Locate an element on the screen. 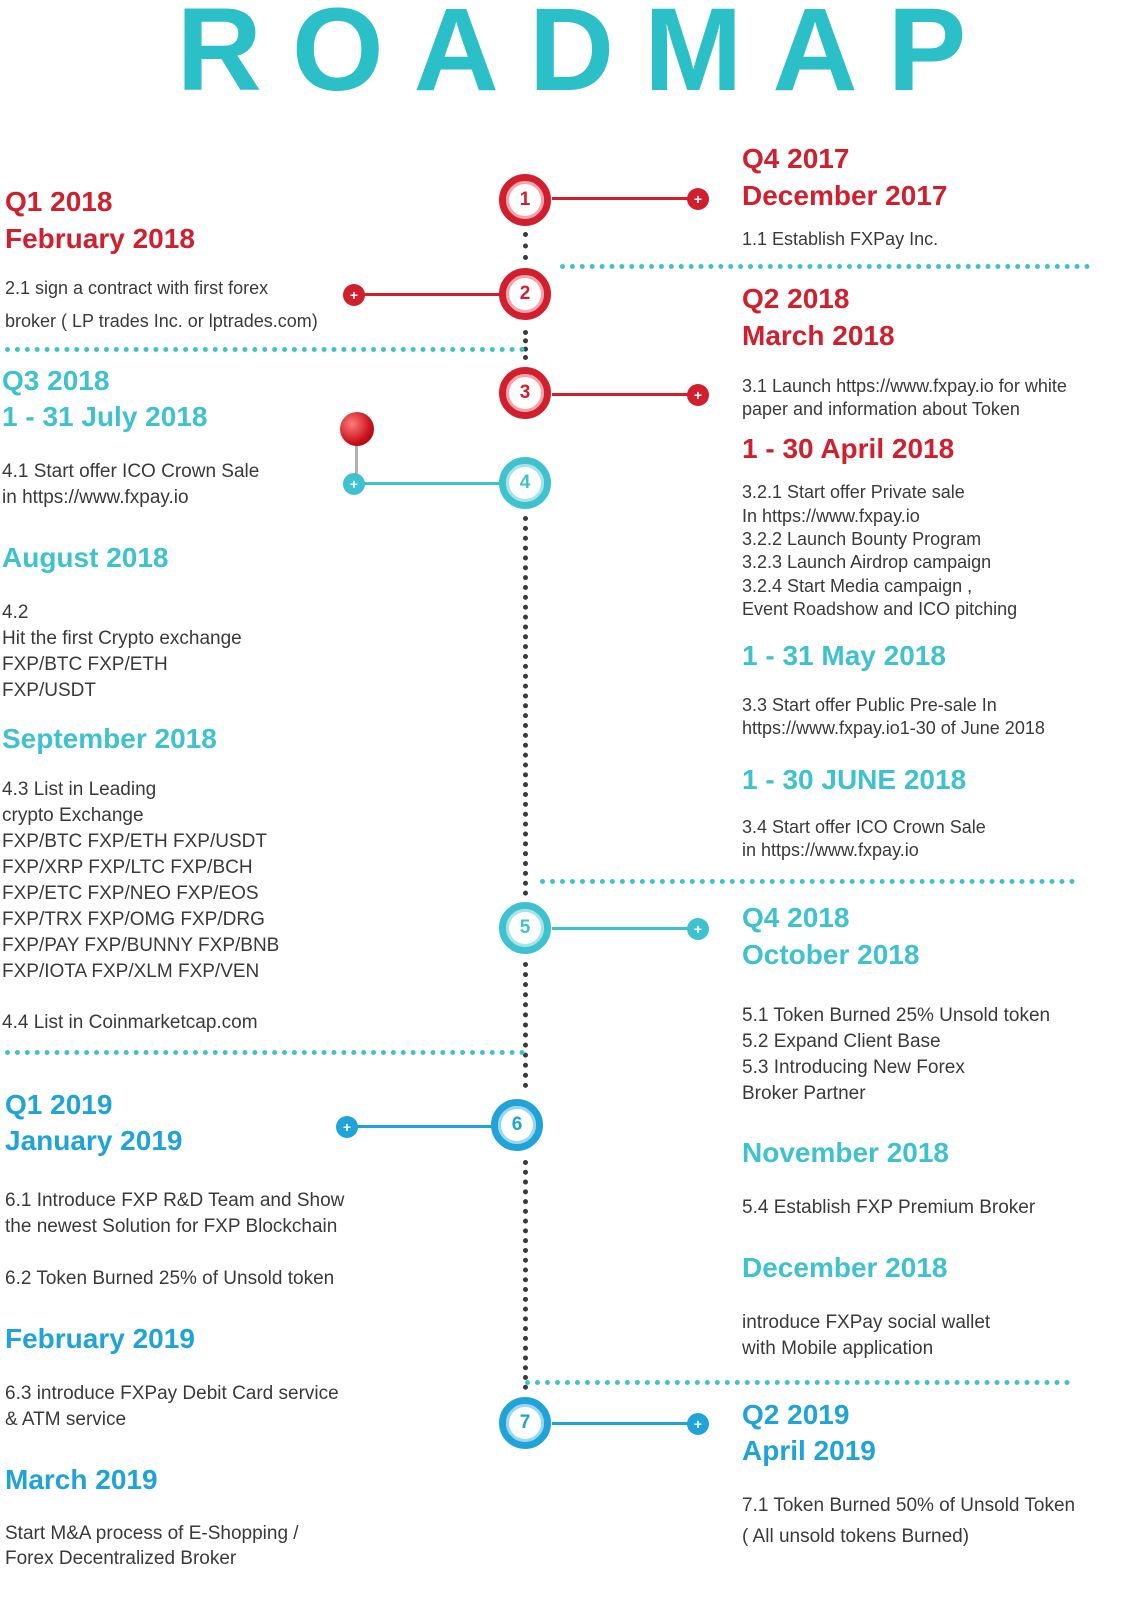 This screenshot has height=1599, width=1143. june-2018-item: 3.4 Start offer ICO Crown Sale is located at coordinates (864, 827).